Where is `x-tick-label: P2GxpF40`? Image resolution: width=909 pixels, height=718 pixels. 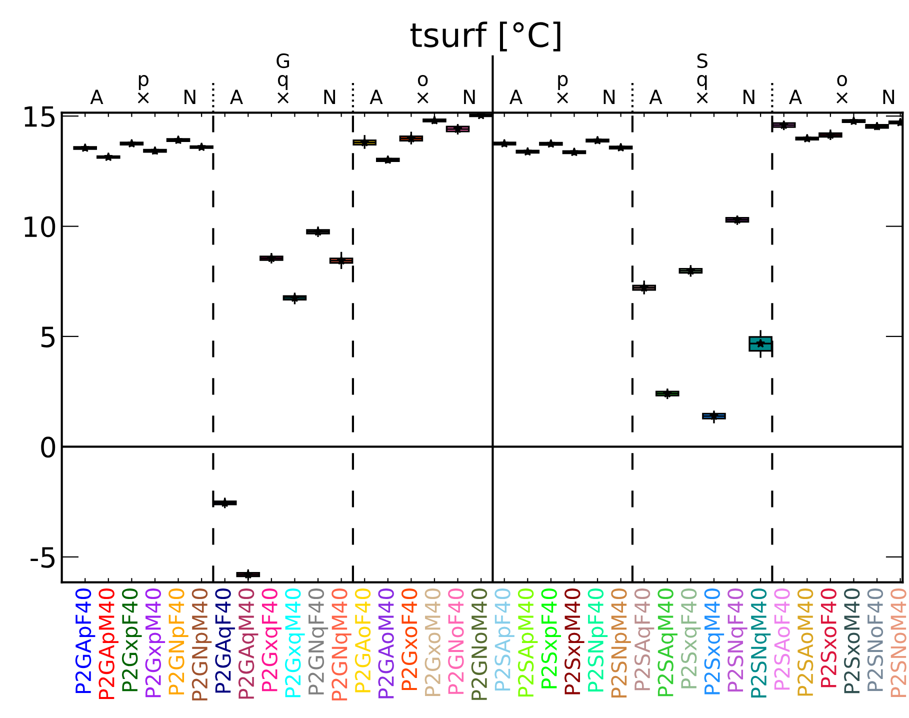 x-tick-label: P2GxpF40 is located at coordinates (132, 640).